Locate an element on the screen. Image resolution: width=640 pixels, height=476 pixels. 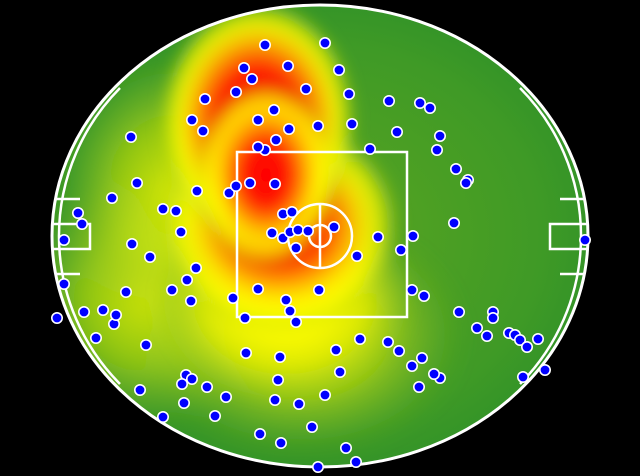
left-fifty-arc is located at coordinates (89, 236).